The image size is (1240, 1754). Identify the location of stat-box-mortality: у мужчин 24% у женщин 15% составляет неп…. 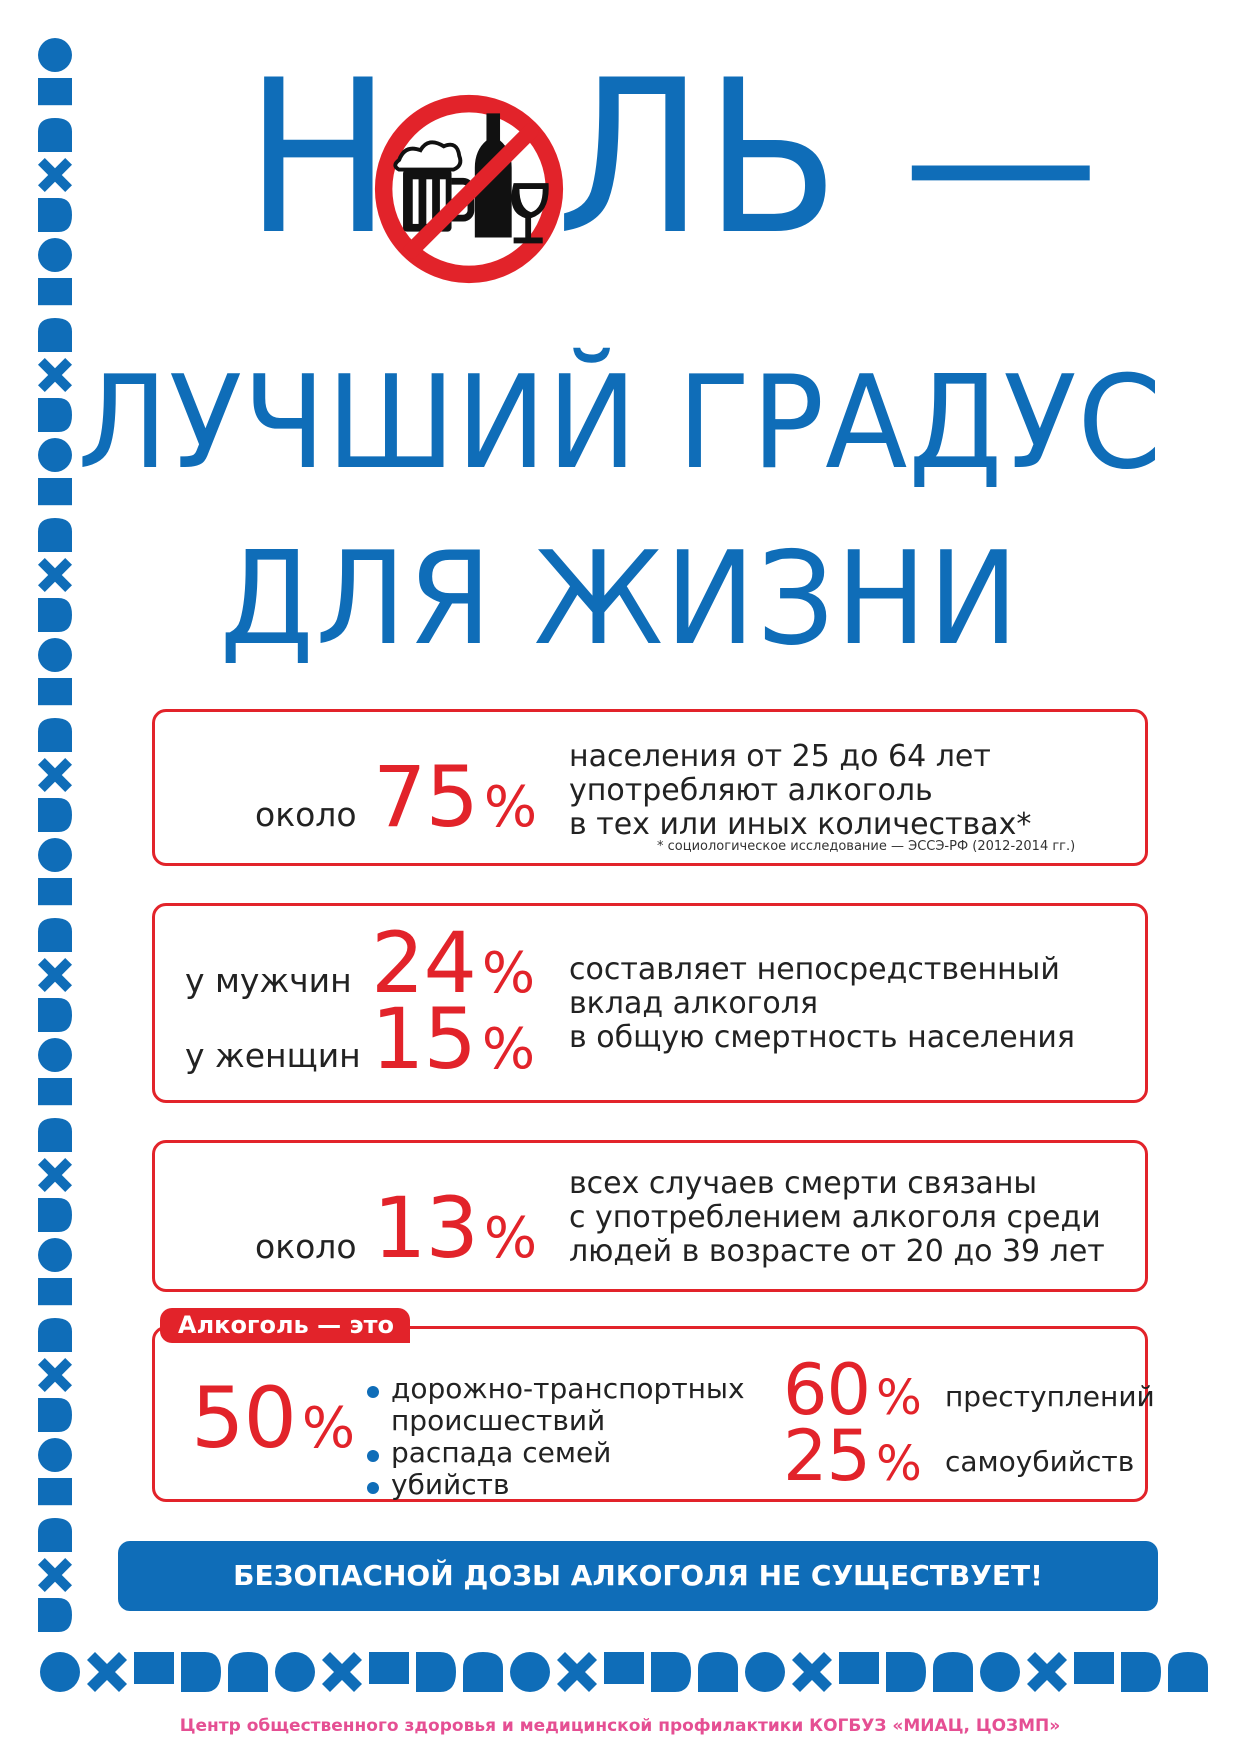
(650, 1003).